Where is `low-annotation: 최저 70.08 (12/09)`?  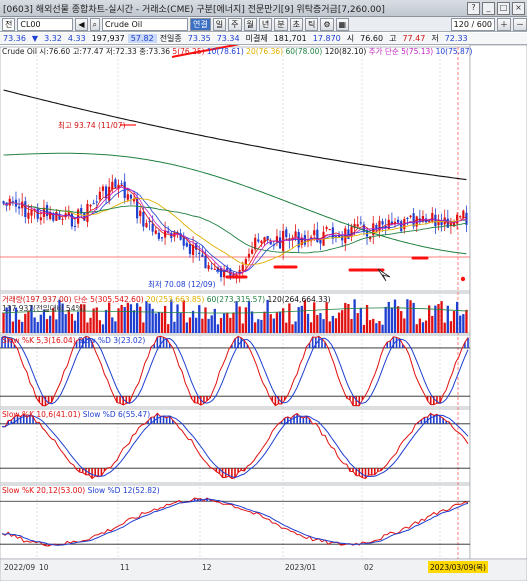 low-annotation: 최저 70.08 (12/09) is located at coordinates (182, 284).